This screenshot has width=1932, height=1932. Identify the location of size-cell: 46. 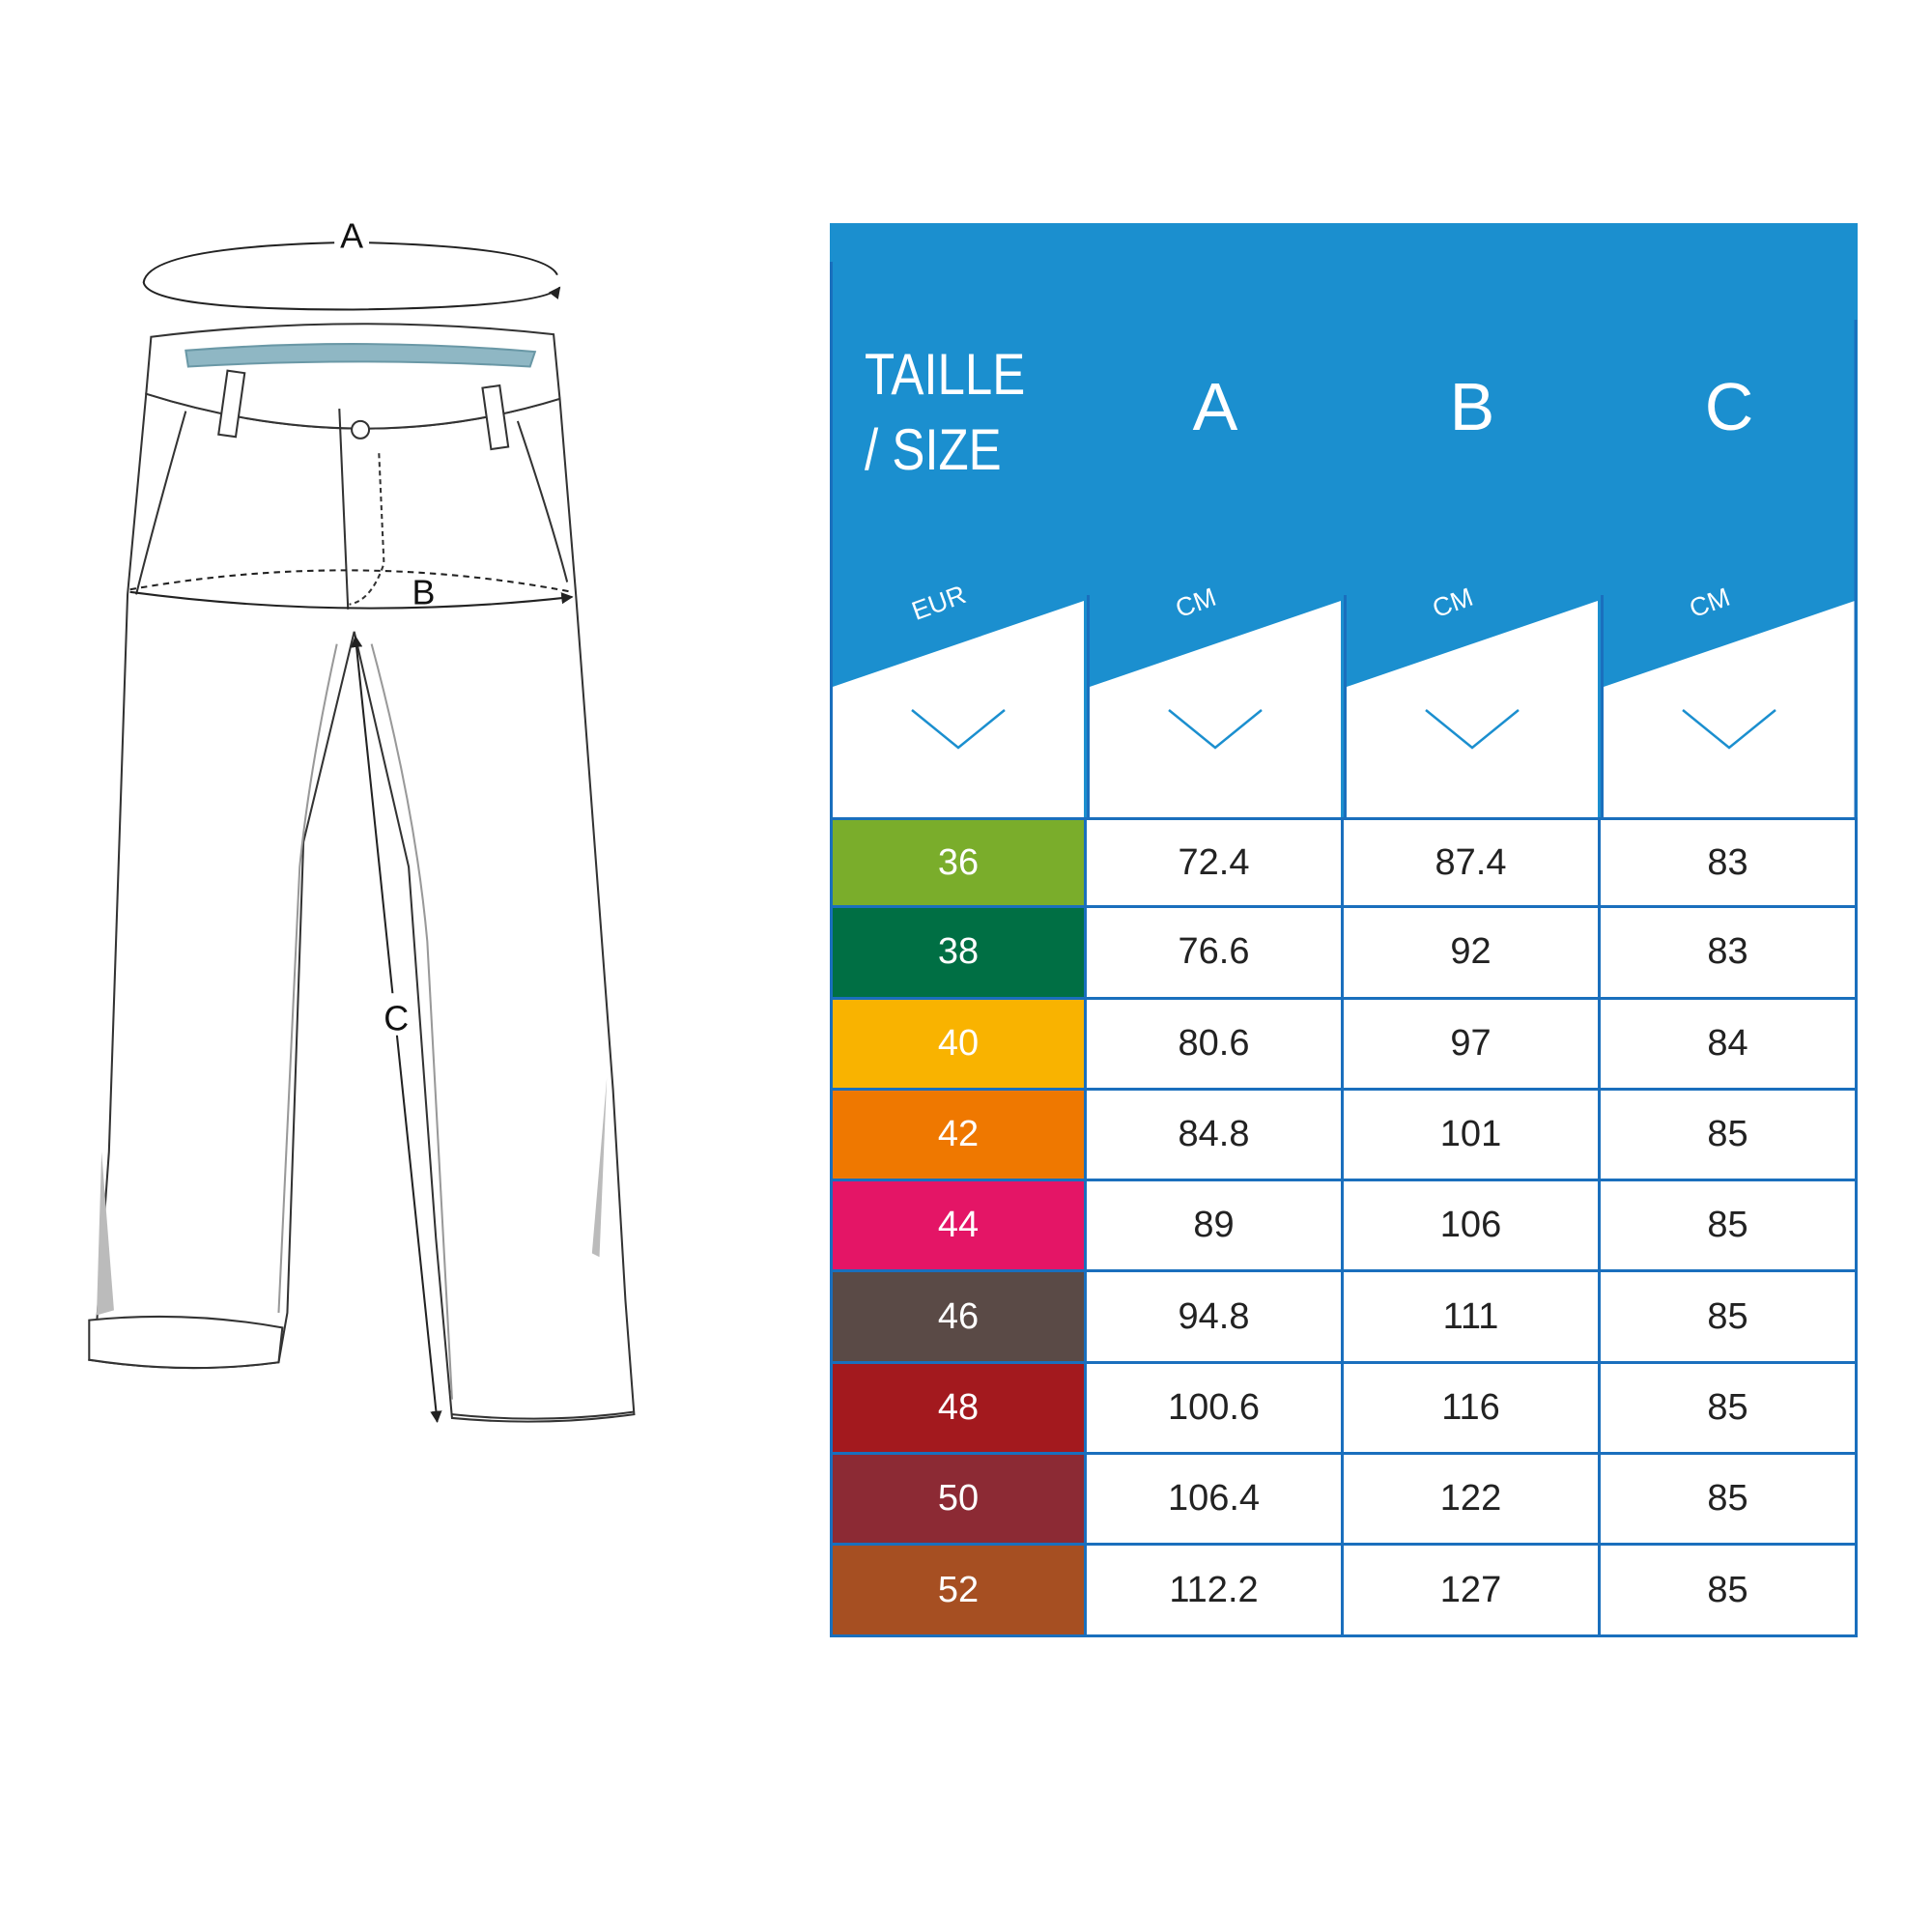
(958, 1318).